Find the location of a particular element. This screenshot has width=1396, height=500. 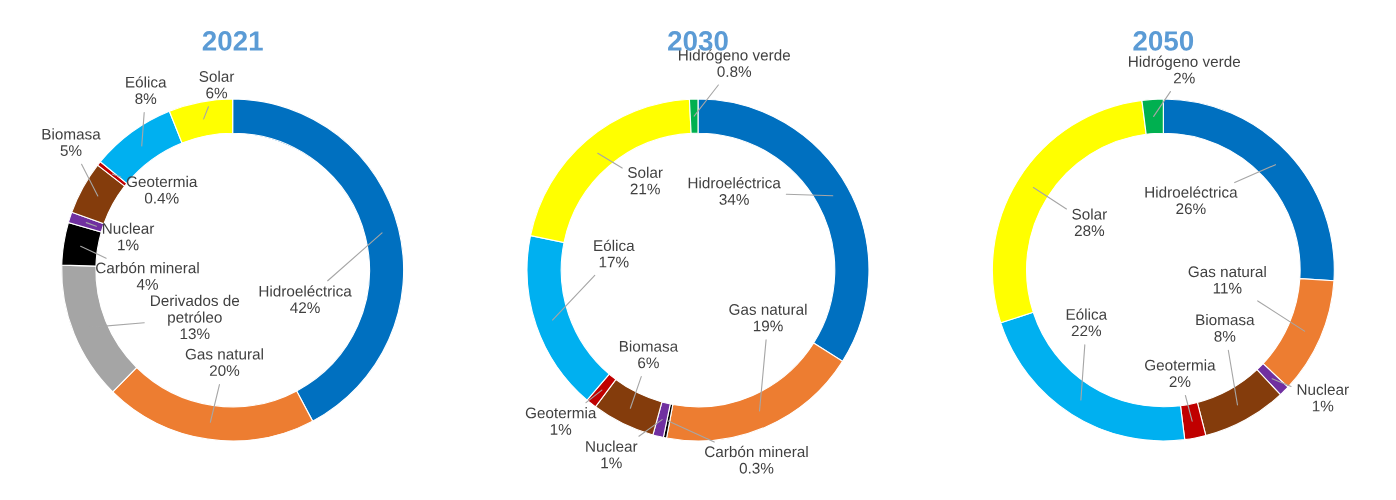

data-label: 42% is located at coordinates (305, 307).